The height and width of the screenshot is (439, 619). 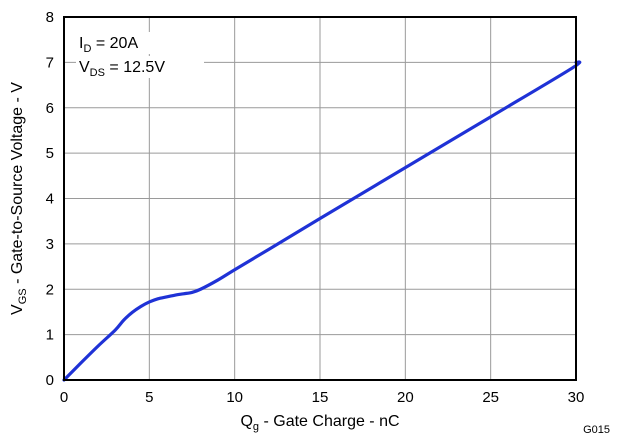 What do you see at coordinates (97, 73) in the screenshot?
I see `annotation-sub: DS` at bounding box center [97, 73].